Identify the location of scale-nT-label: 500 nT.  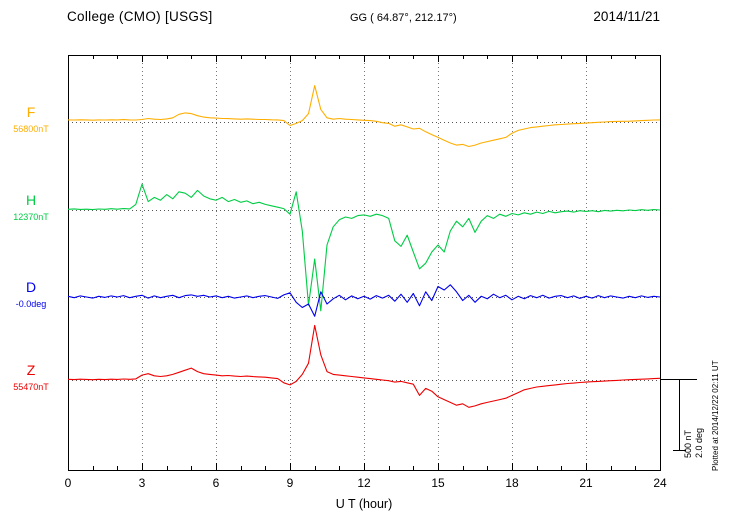
(688, 443).